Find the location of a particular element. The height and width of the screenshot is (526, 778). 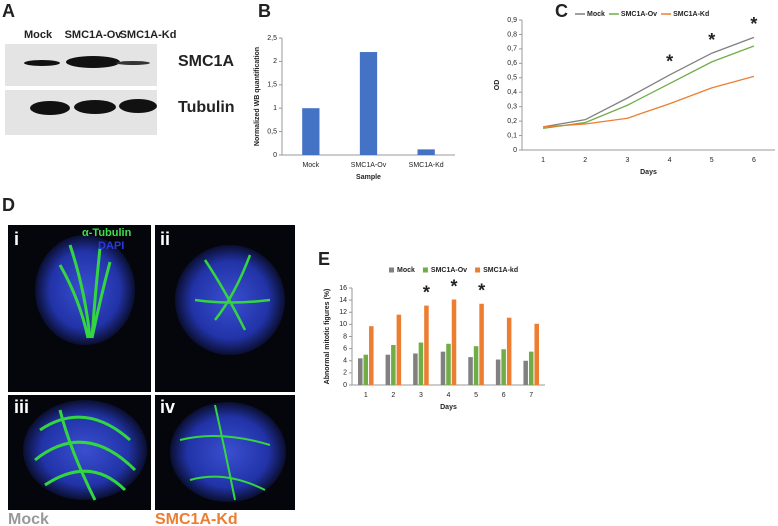

panel-letter: B is located at coordinates (264, 11).